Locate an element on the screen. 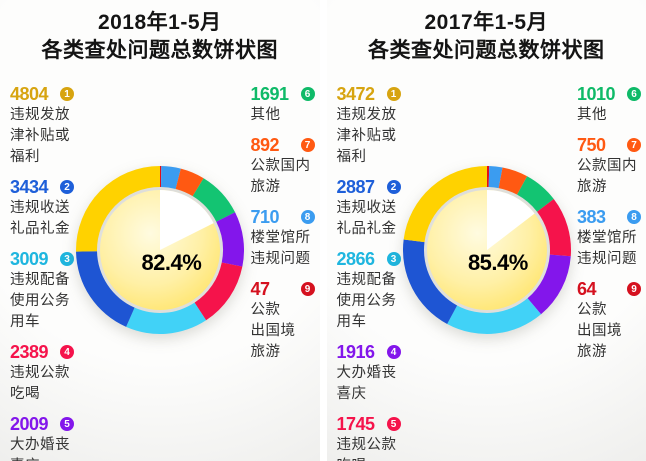  legend-item-4: 2389 4 违规公款 吃喝 is located at coordinates (53, 373).